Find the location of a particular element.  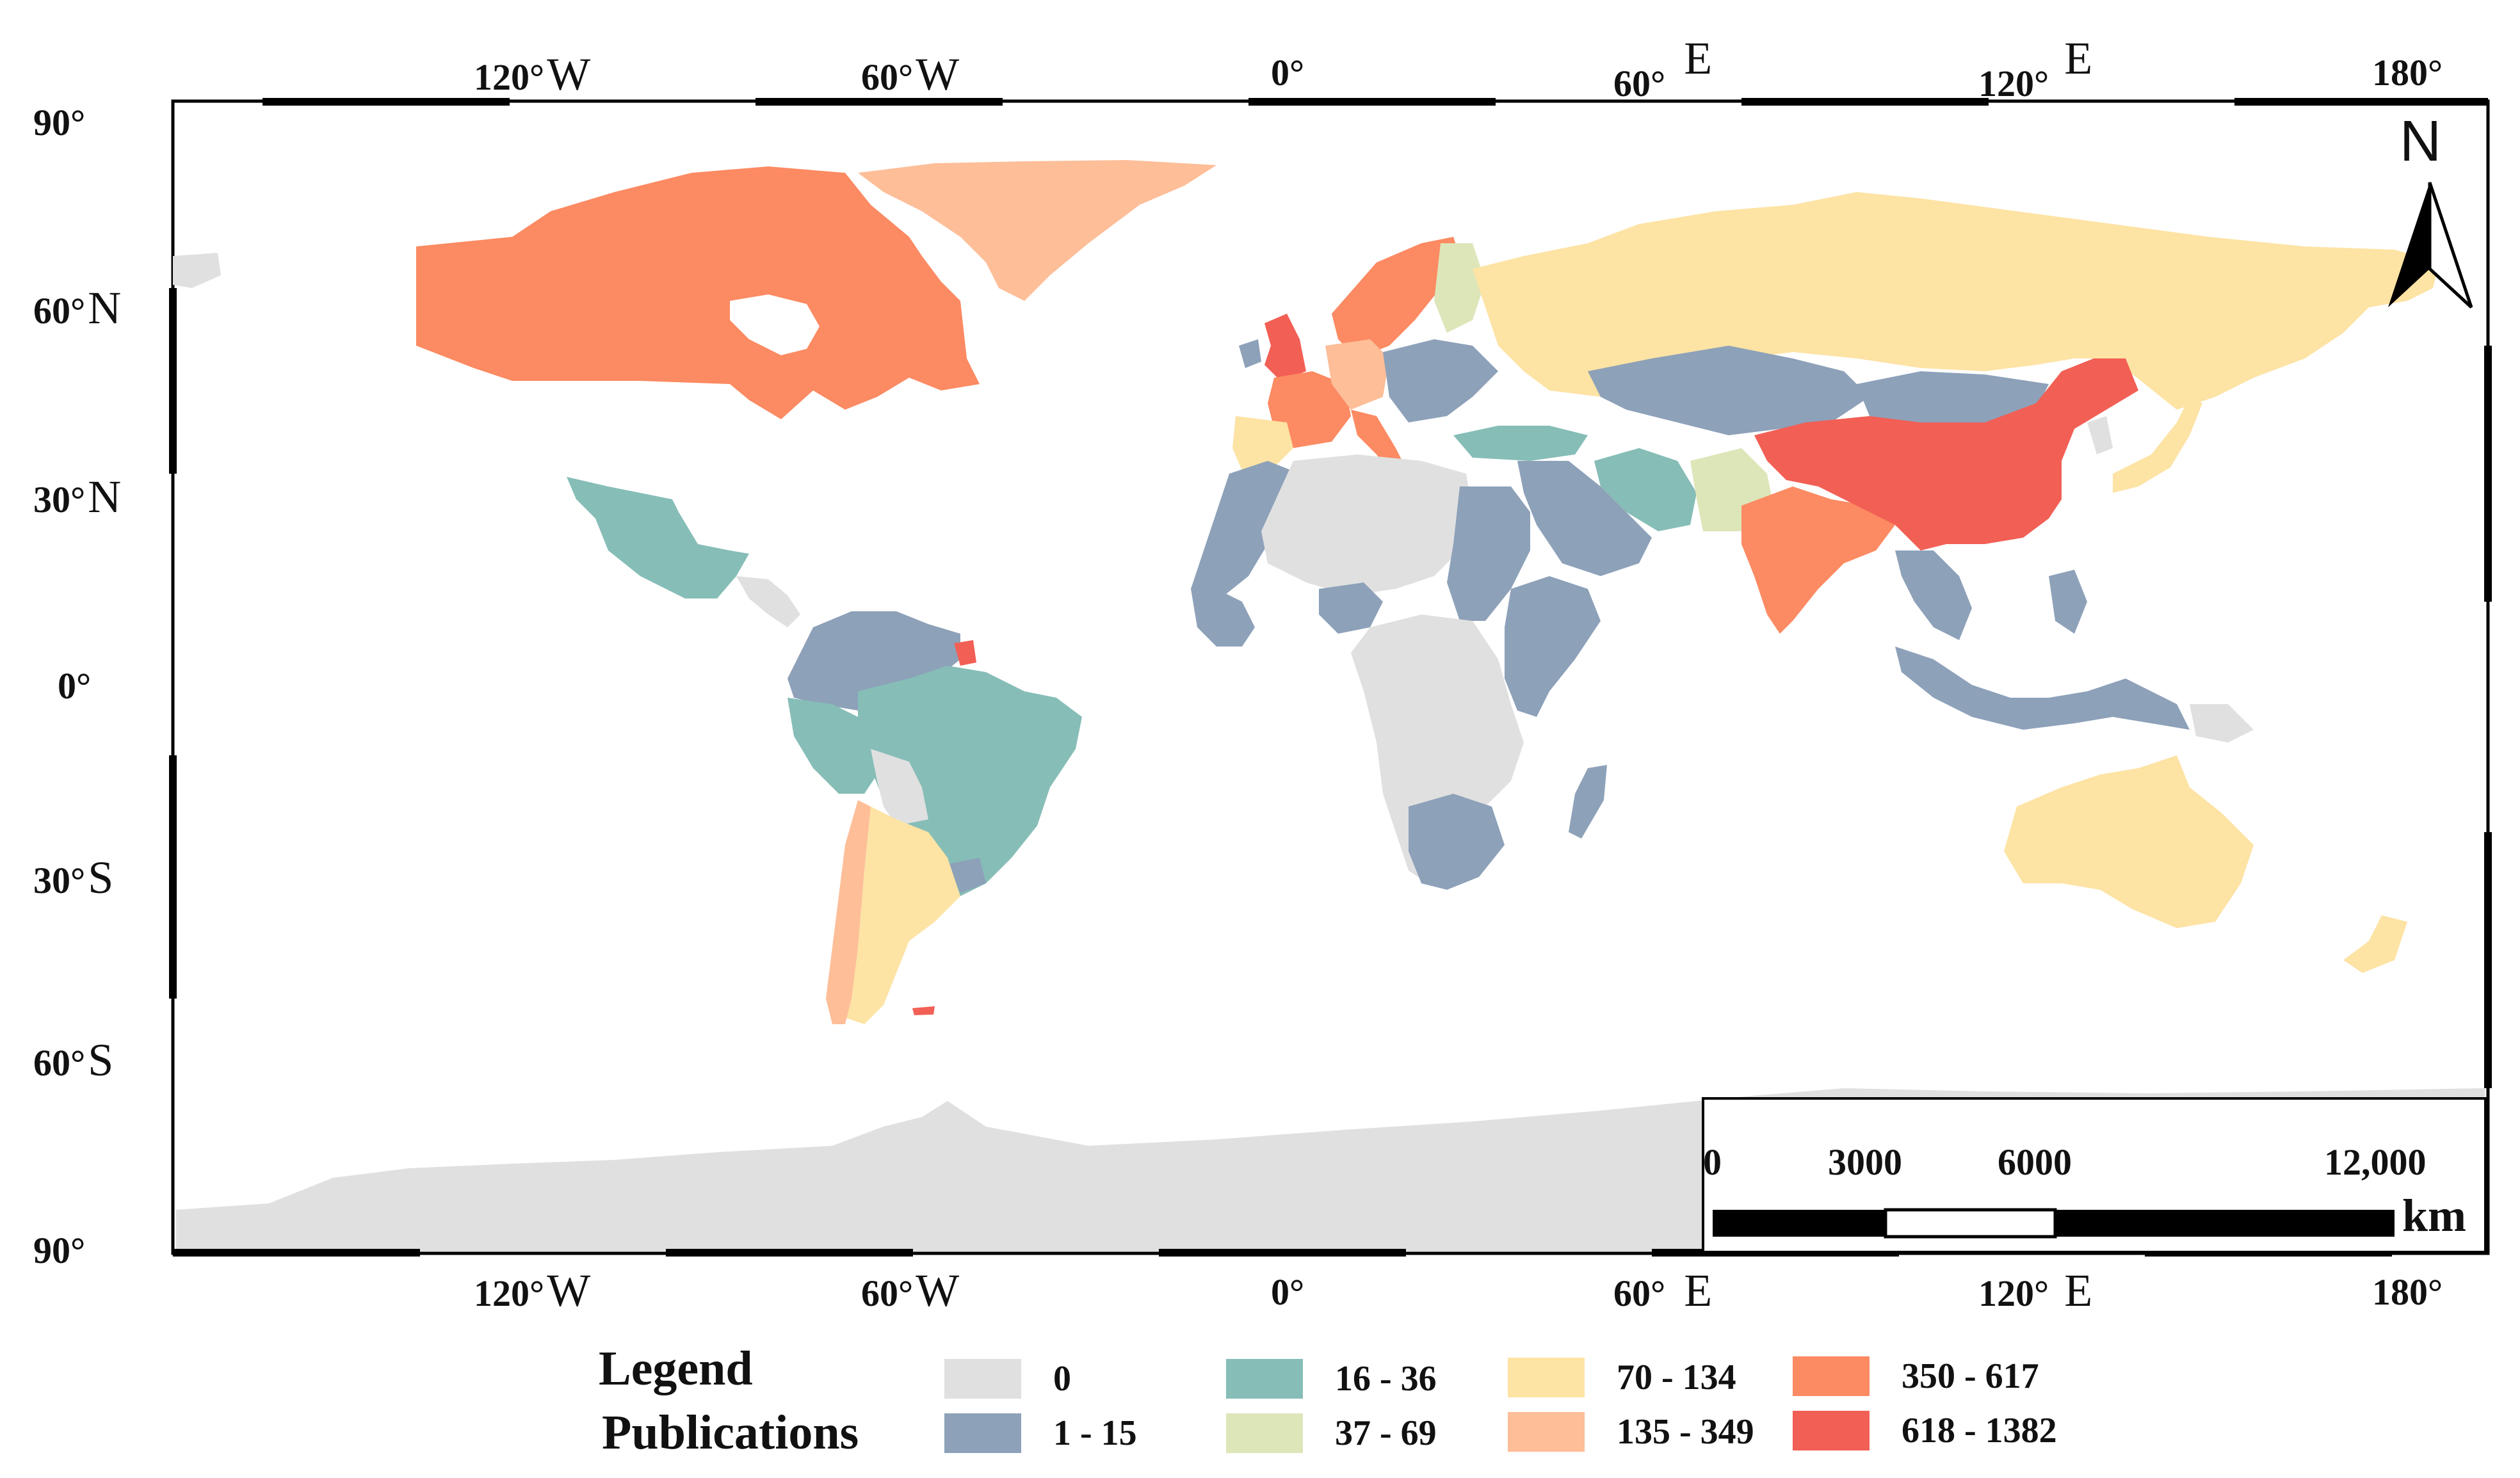

country-png is located at coordinates (2222, 723).